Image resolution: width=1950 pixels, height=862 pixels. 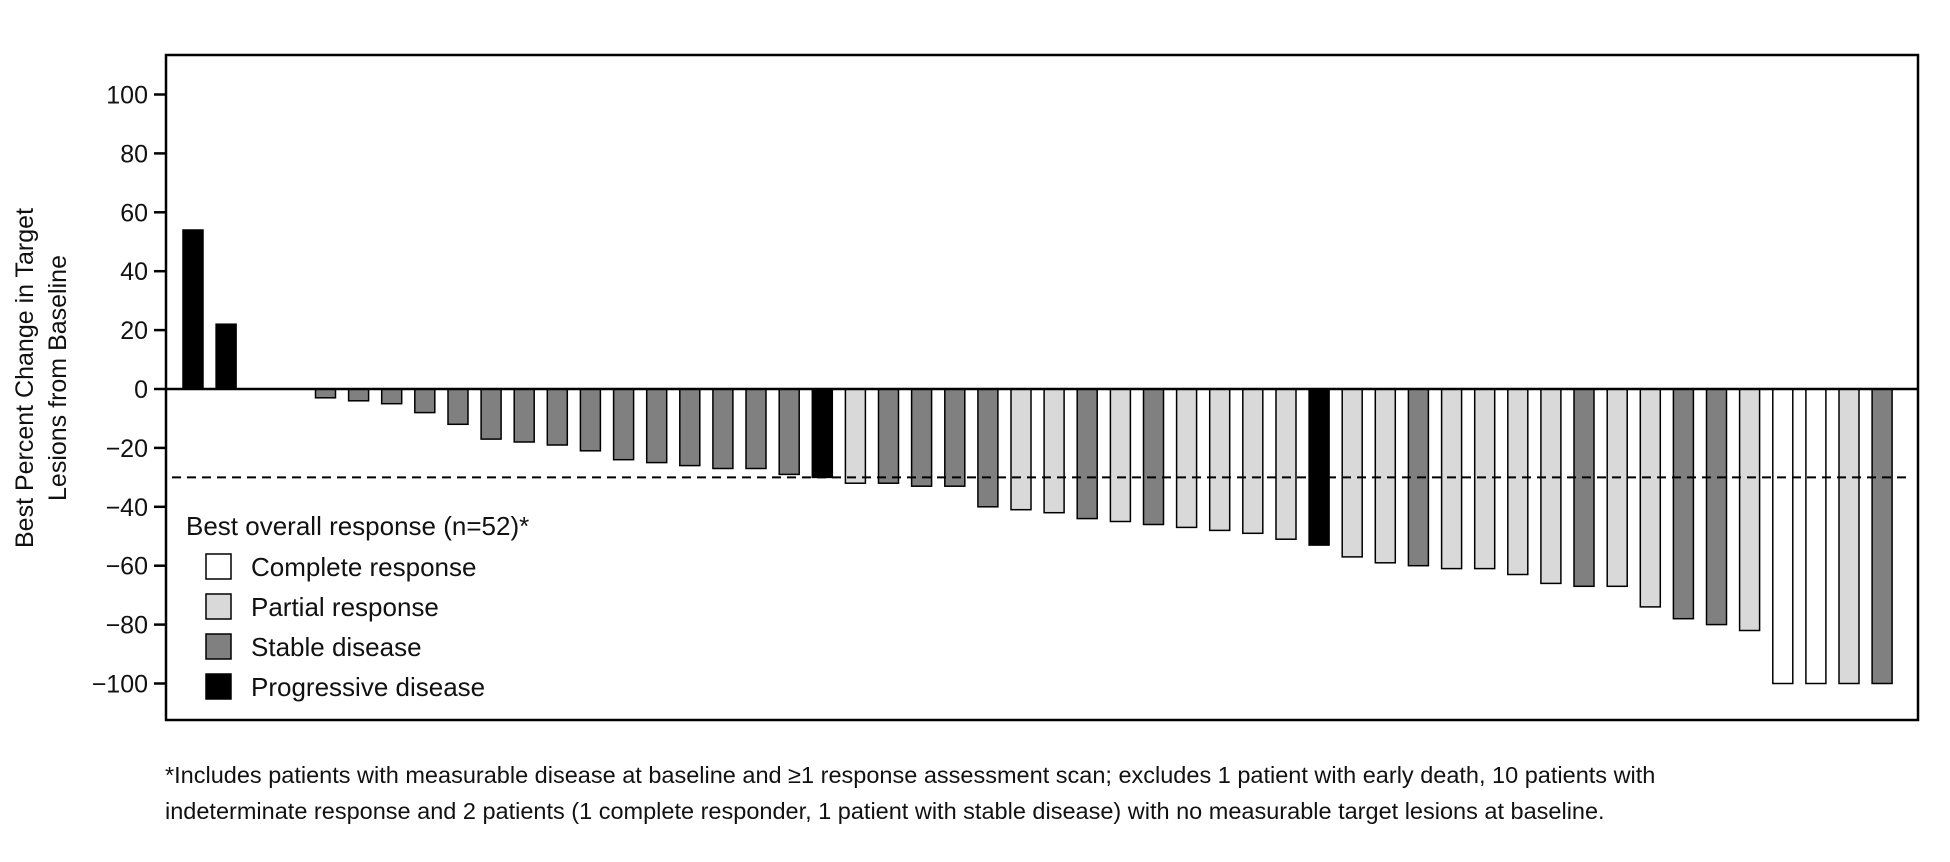 What do you see at coordinates (127, 626) in the screenshot?
I see `y-tick-label: −80` at bounding box center [127, 626].